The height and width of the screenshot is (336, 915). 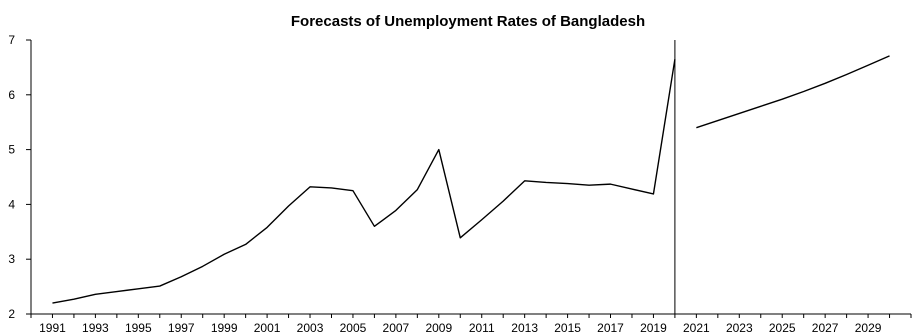 I want to click on x-tick-label: 2023, so click(x=739, y=328).